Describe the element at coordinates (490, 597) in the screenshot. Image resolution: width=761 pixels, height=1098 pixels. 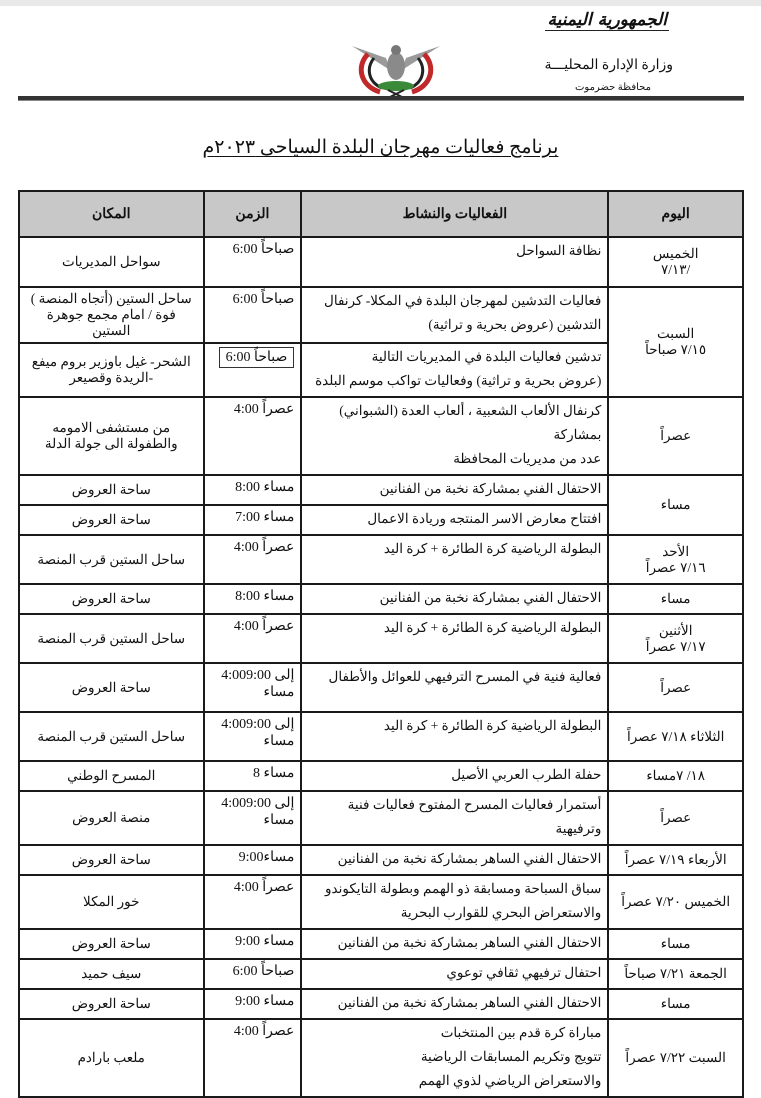
I see `activity-text: الاحتفال الفني بمشاركة نخبة من الفنانين` at that location.